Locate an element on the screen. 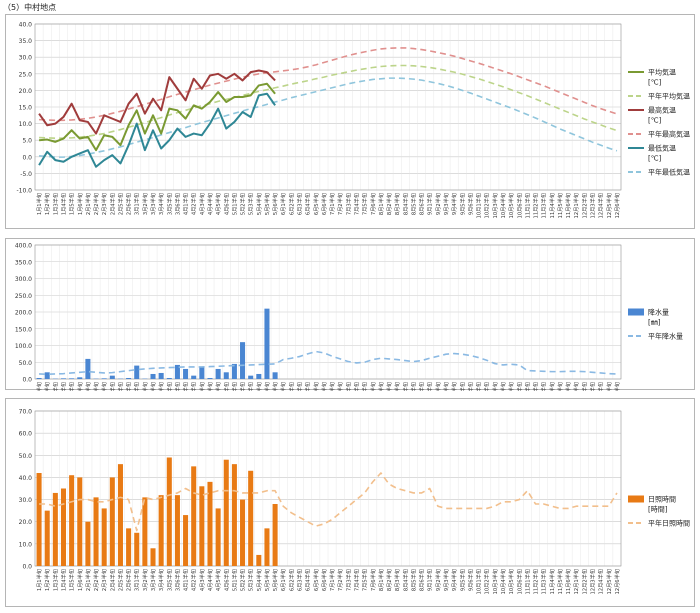 The image size is (700, 613). sunshine-legend-label: 平年日照時間 is located at coordinates (669, 523).